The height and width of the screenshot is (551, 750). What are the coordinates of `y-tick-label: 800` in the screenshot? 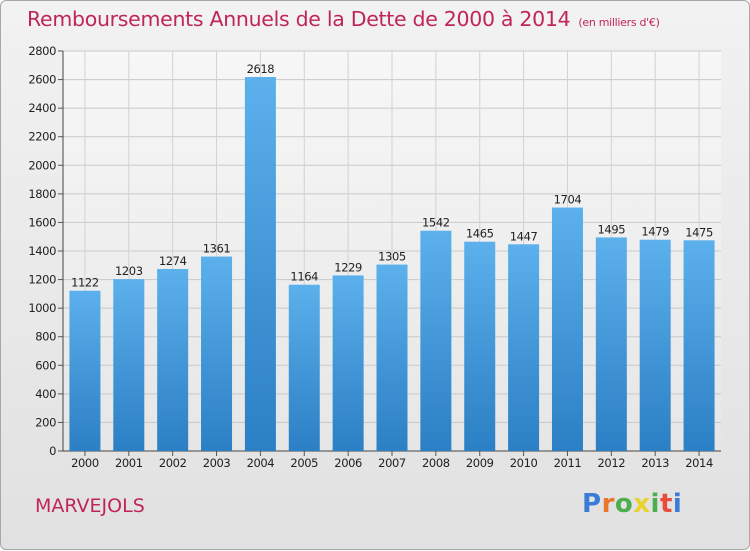 It's located at (45, 337).